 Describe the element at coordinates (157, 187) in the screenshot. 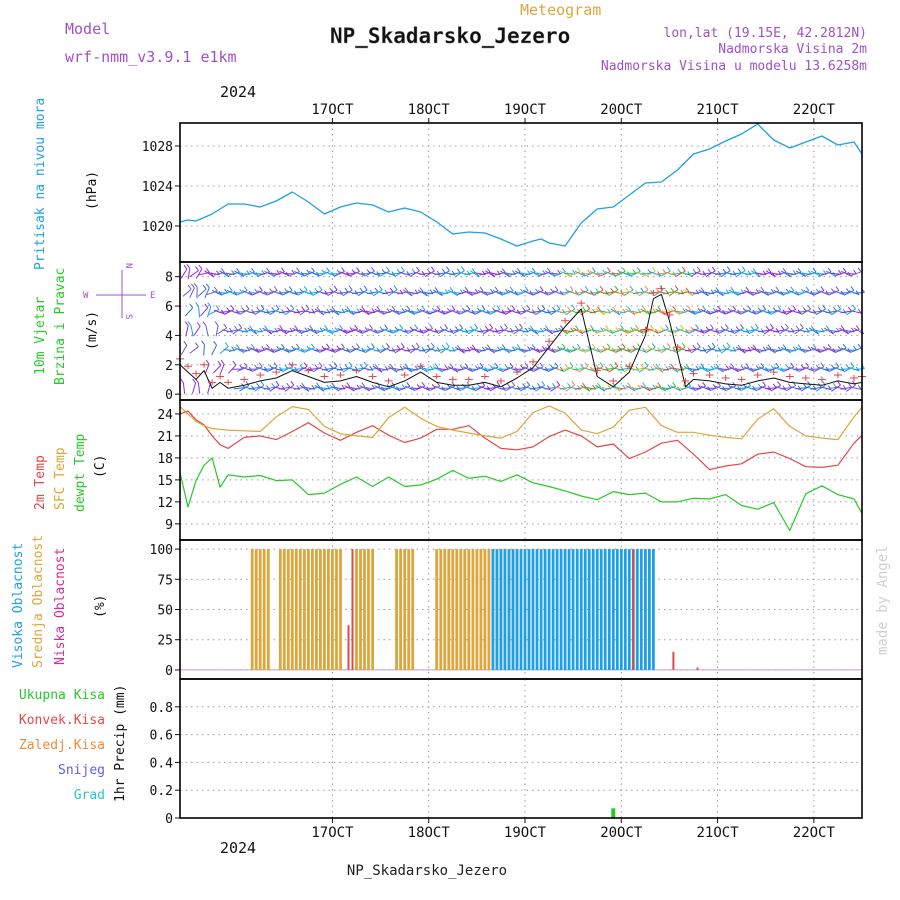

I see `pressure-y-tick-label: 1024` at that location.